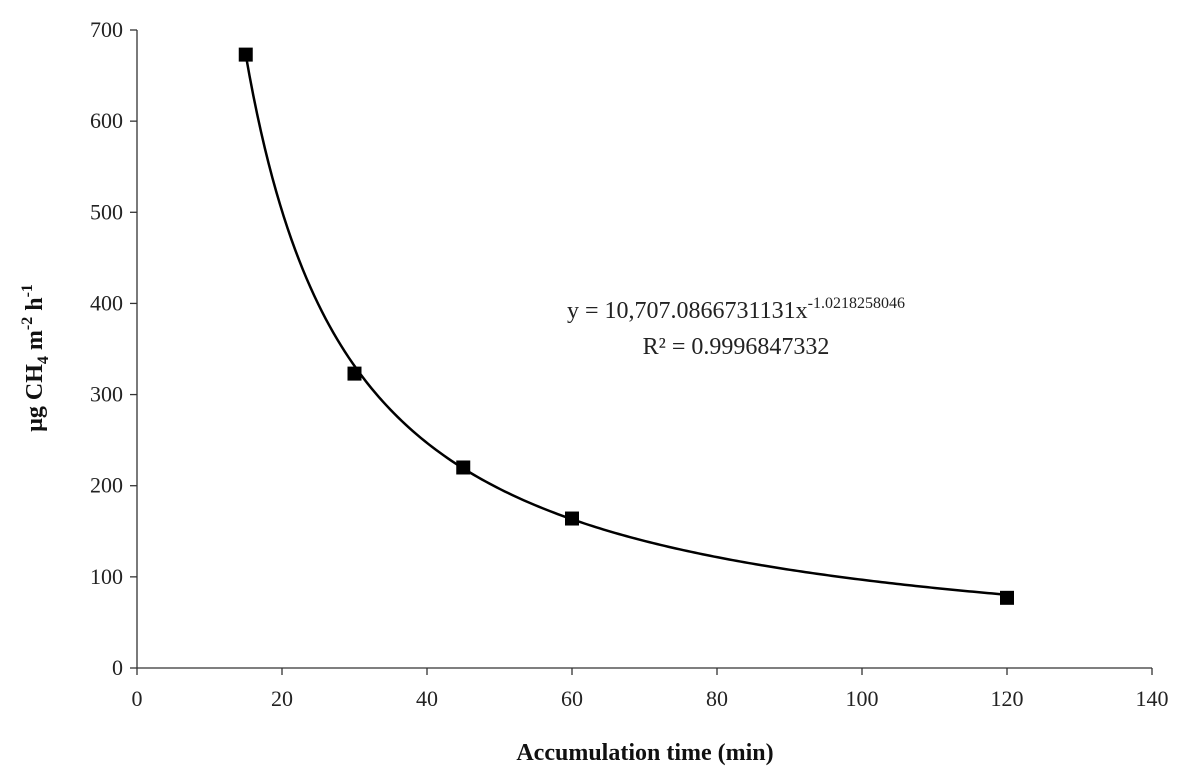  Describe the element at coordinates (282, 698) in the screenshot. I see `x-tick-label: 20` at that location.